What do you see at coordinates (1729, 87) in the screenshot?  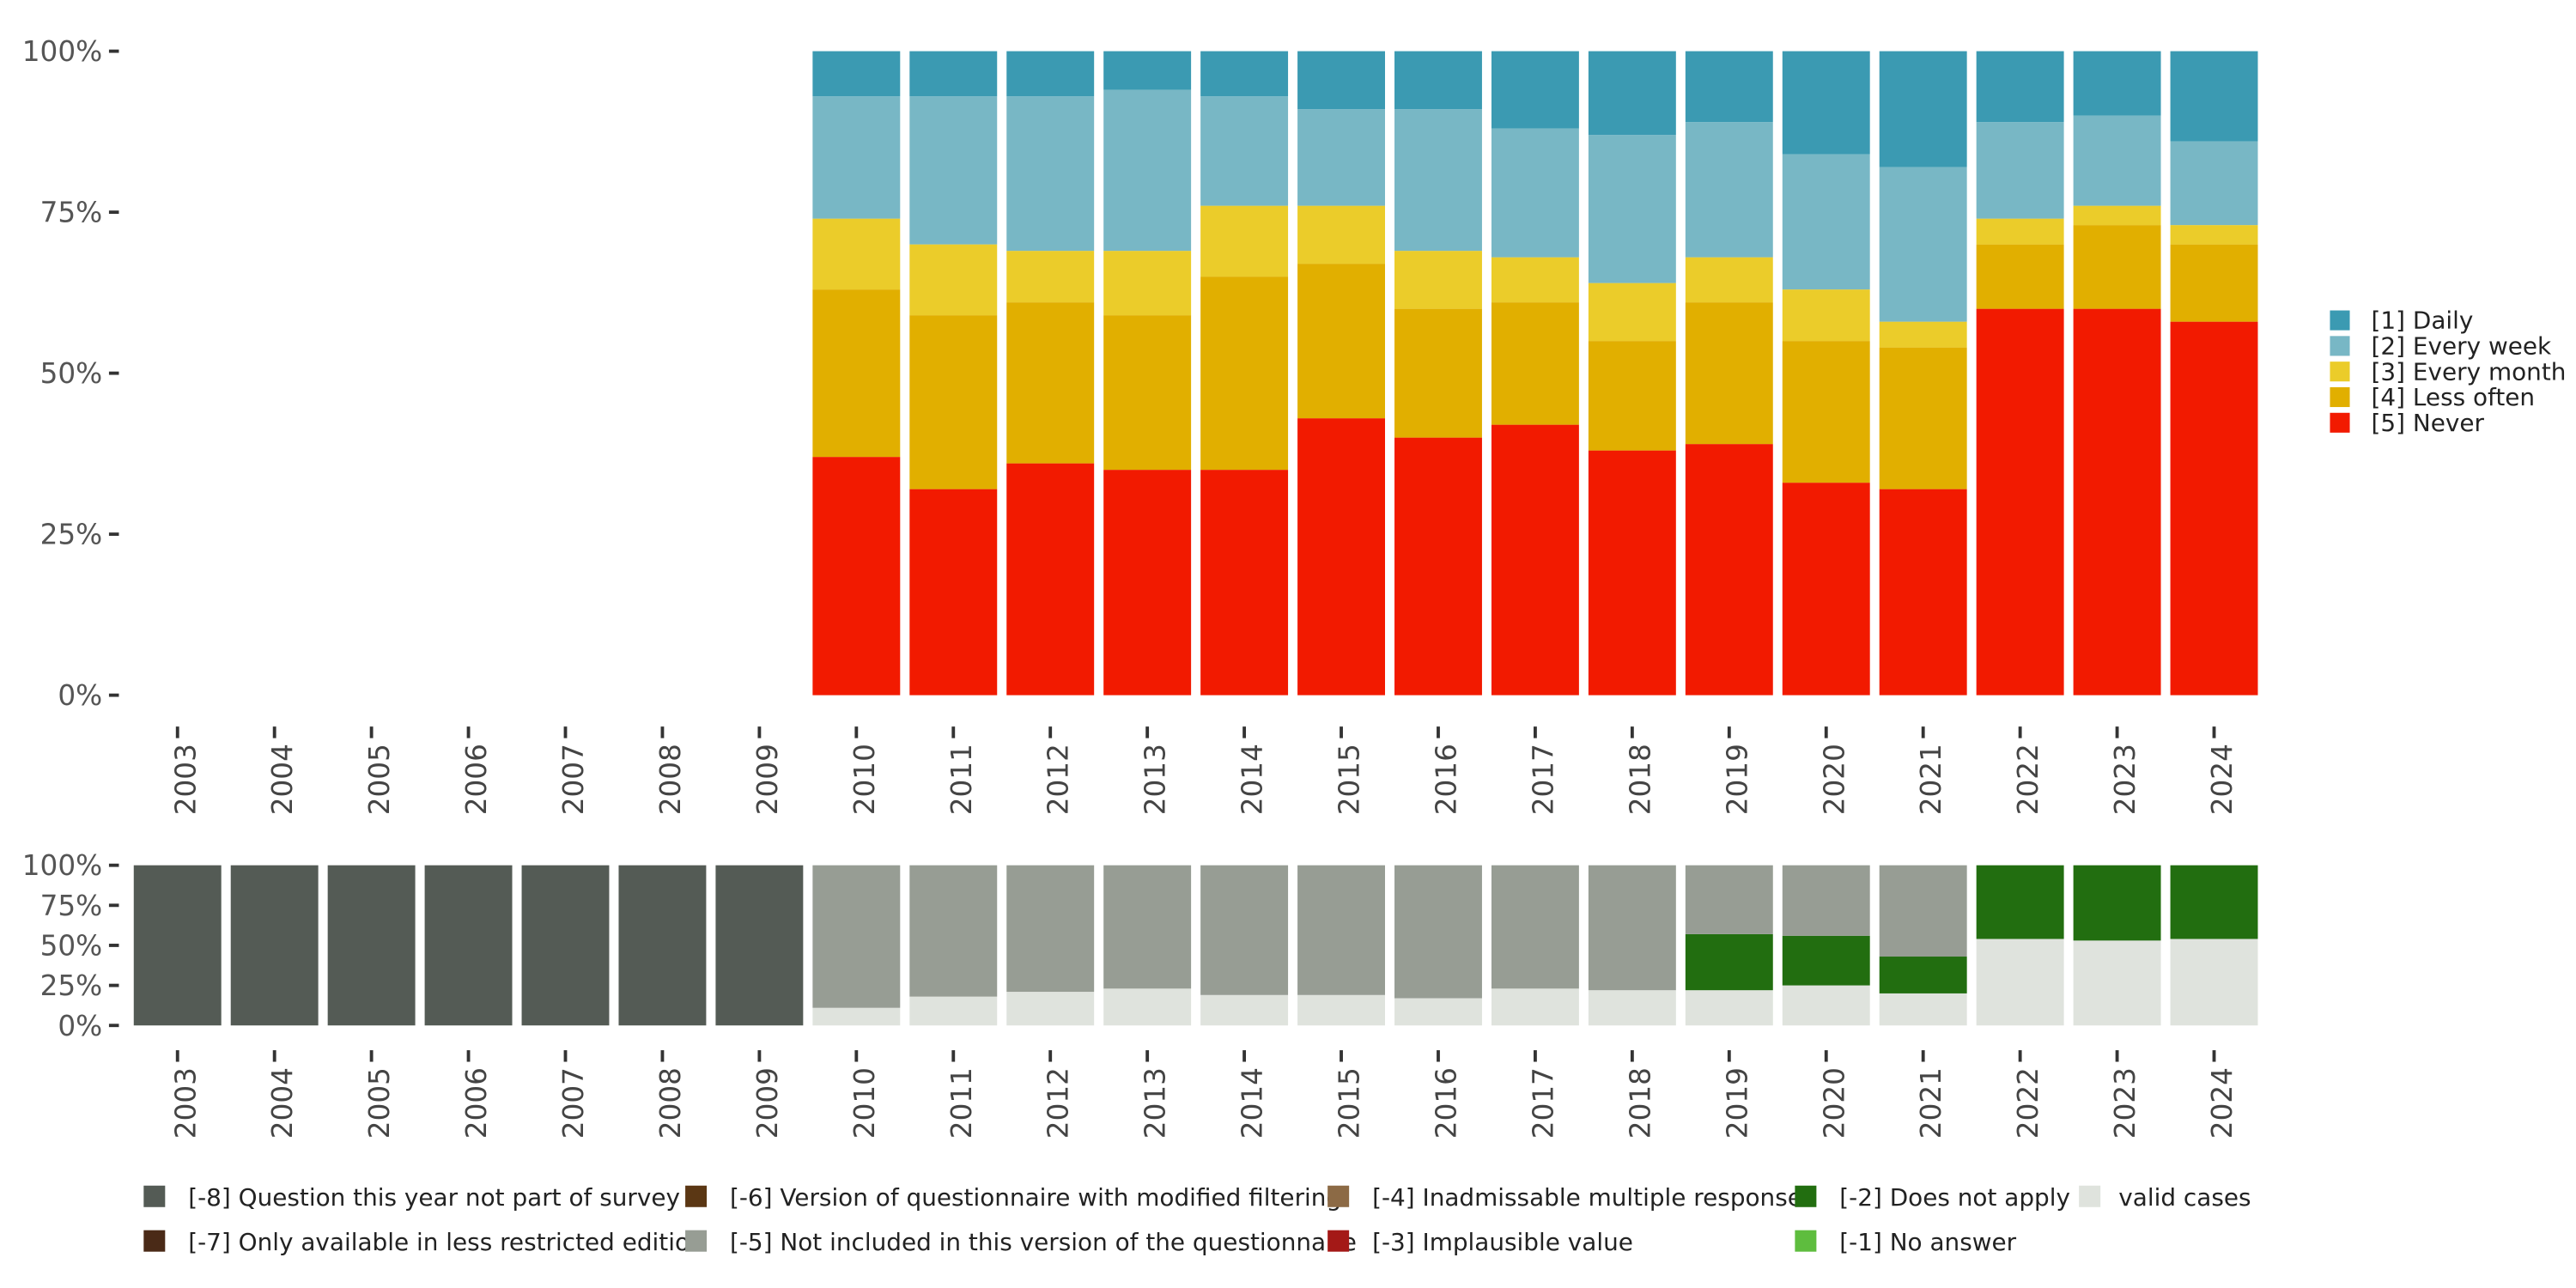 I see `bar-segment-2019-1-daily` at bounding box center [1729, 87].